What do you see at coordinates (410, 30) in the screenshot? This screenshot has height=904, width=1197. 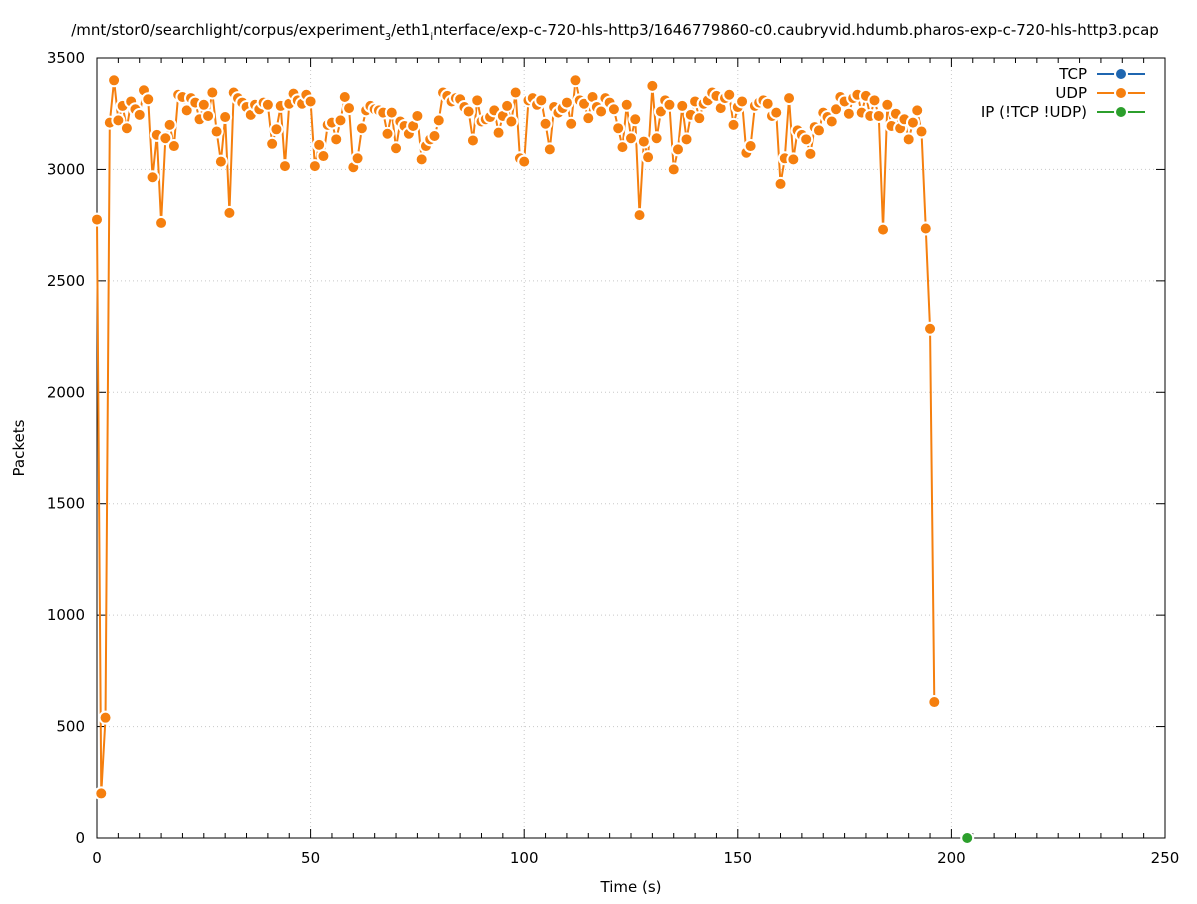 I see `title-part-2: /eth1` at bounding box center [410, 30].